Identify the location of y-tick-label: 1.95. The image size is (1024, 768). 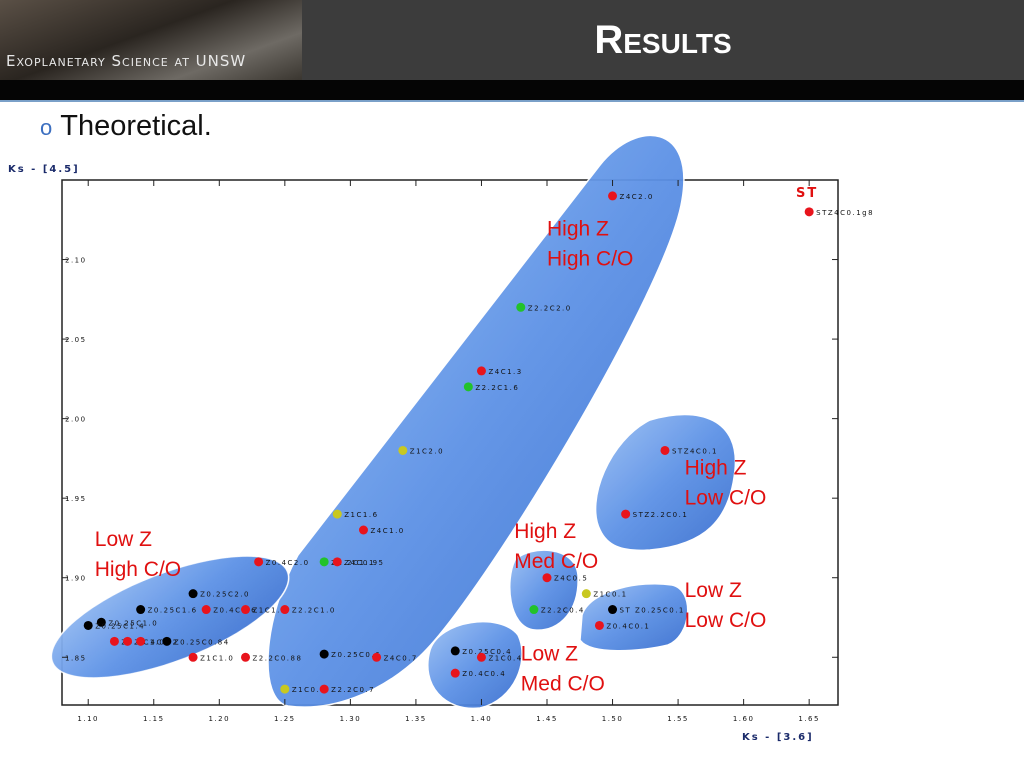
(76, 499).